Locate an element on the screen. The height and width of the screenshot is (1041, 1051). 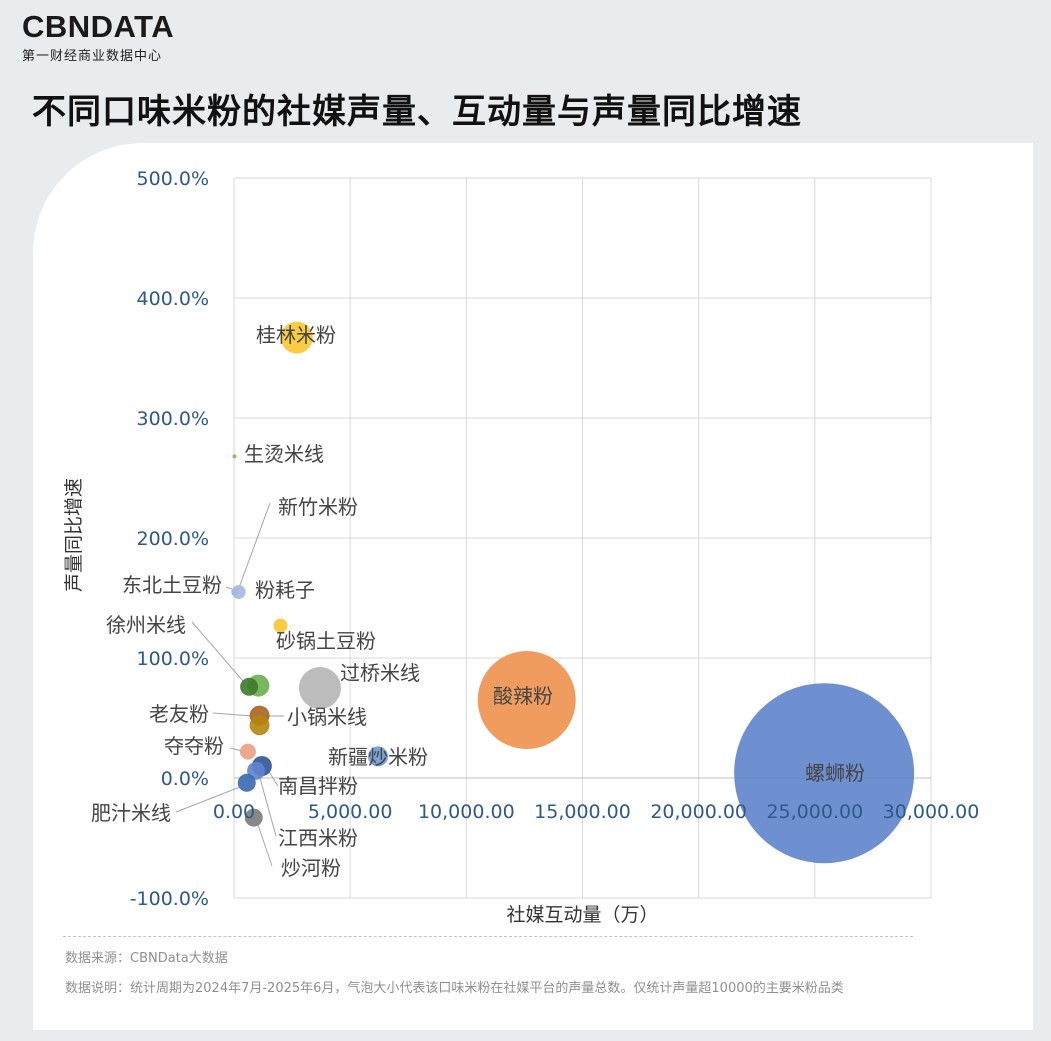
bubble-label: 徐州米线 is located at coordinates (146, 625).